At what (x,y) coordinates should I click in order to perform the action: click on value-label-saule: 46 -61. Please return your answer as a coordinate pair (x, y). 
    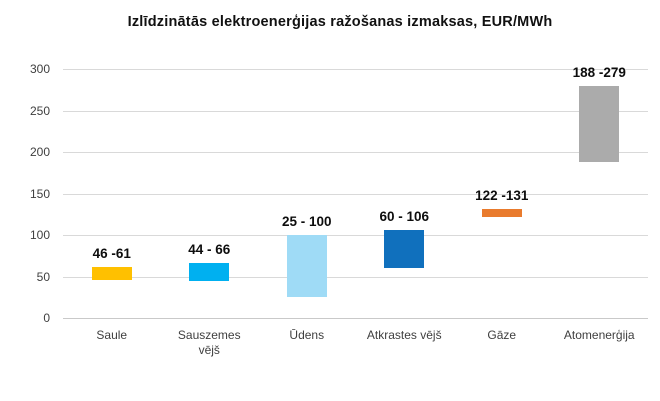
    Looking at the image, I should click on (111, 254).